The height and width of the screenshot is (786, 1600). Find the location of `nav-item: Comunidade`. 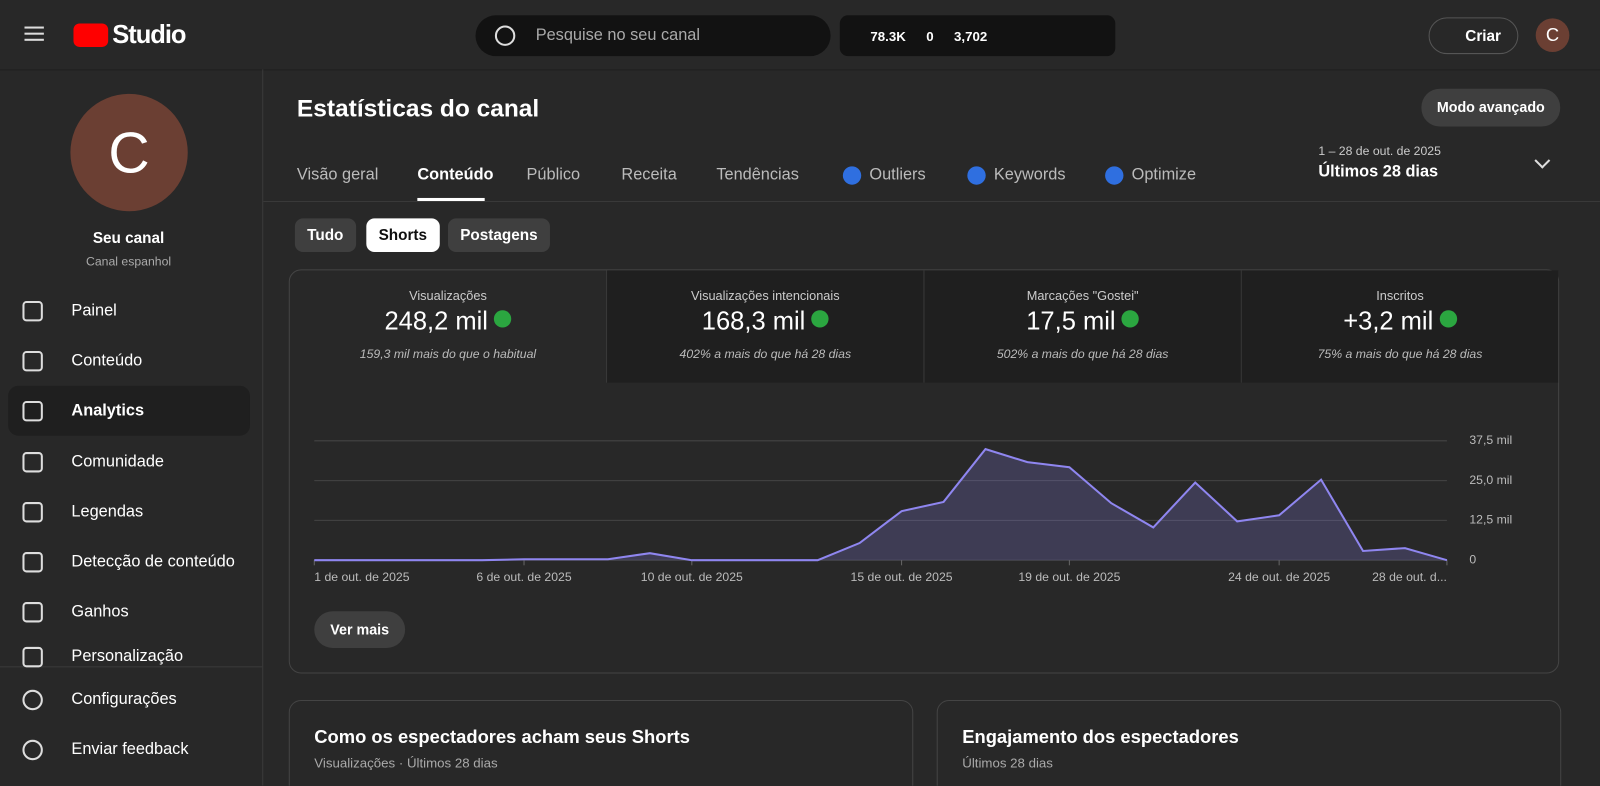

nav-item: Comunidade is located at coordinates (129, 462).